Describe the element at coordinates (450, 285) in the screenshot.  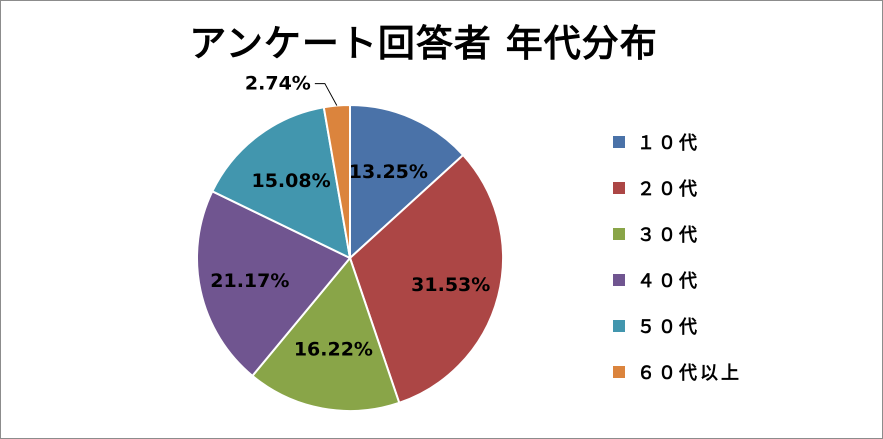
I see `slice-label-2: 31.53%` at that location.